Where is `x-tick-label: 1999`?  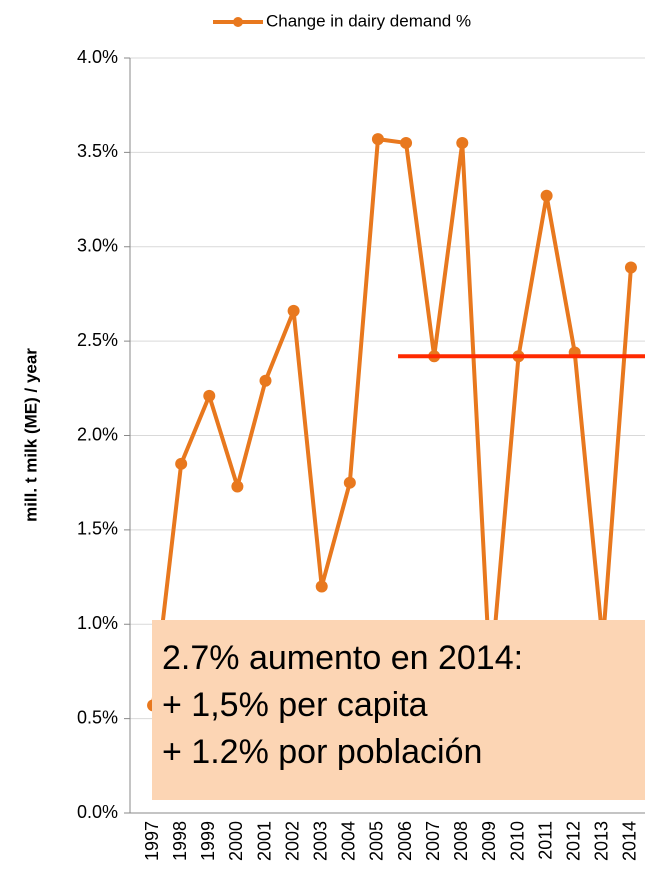
x-tick-label: 1999 is located at coordinates (208, 841).